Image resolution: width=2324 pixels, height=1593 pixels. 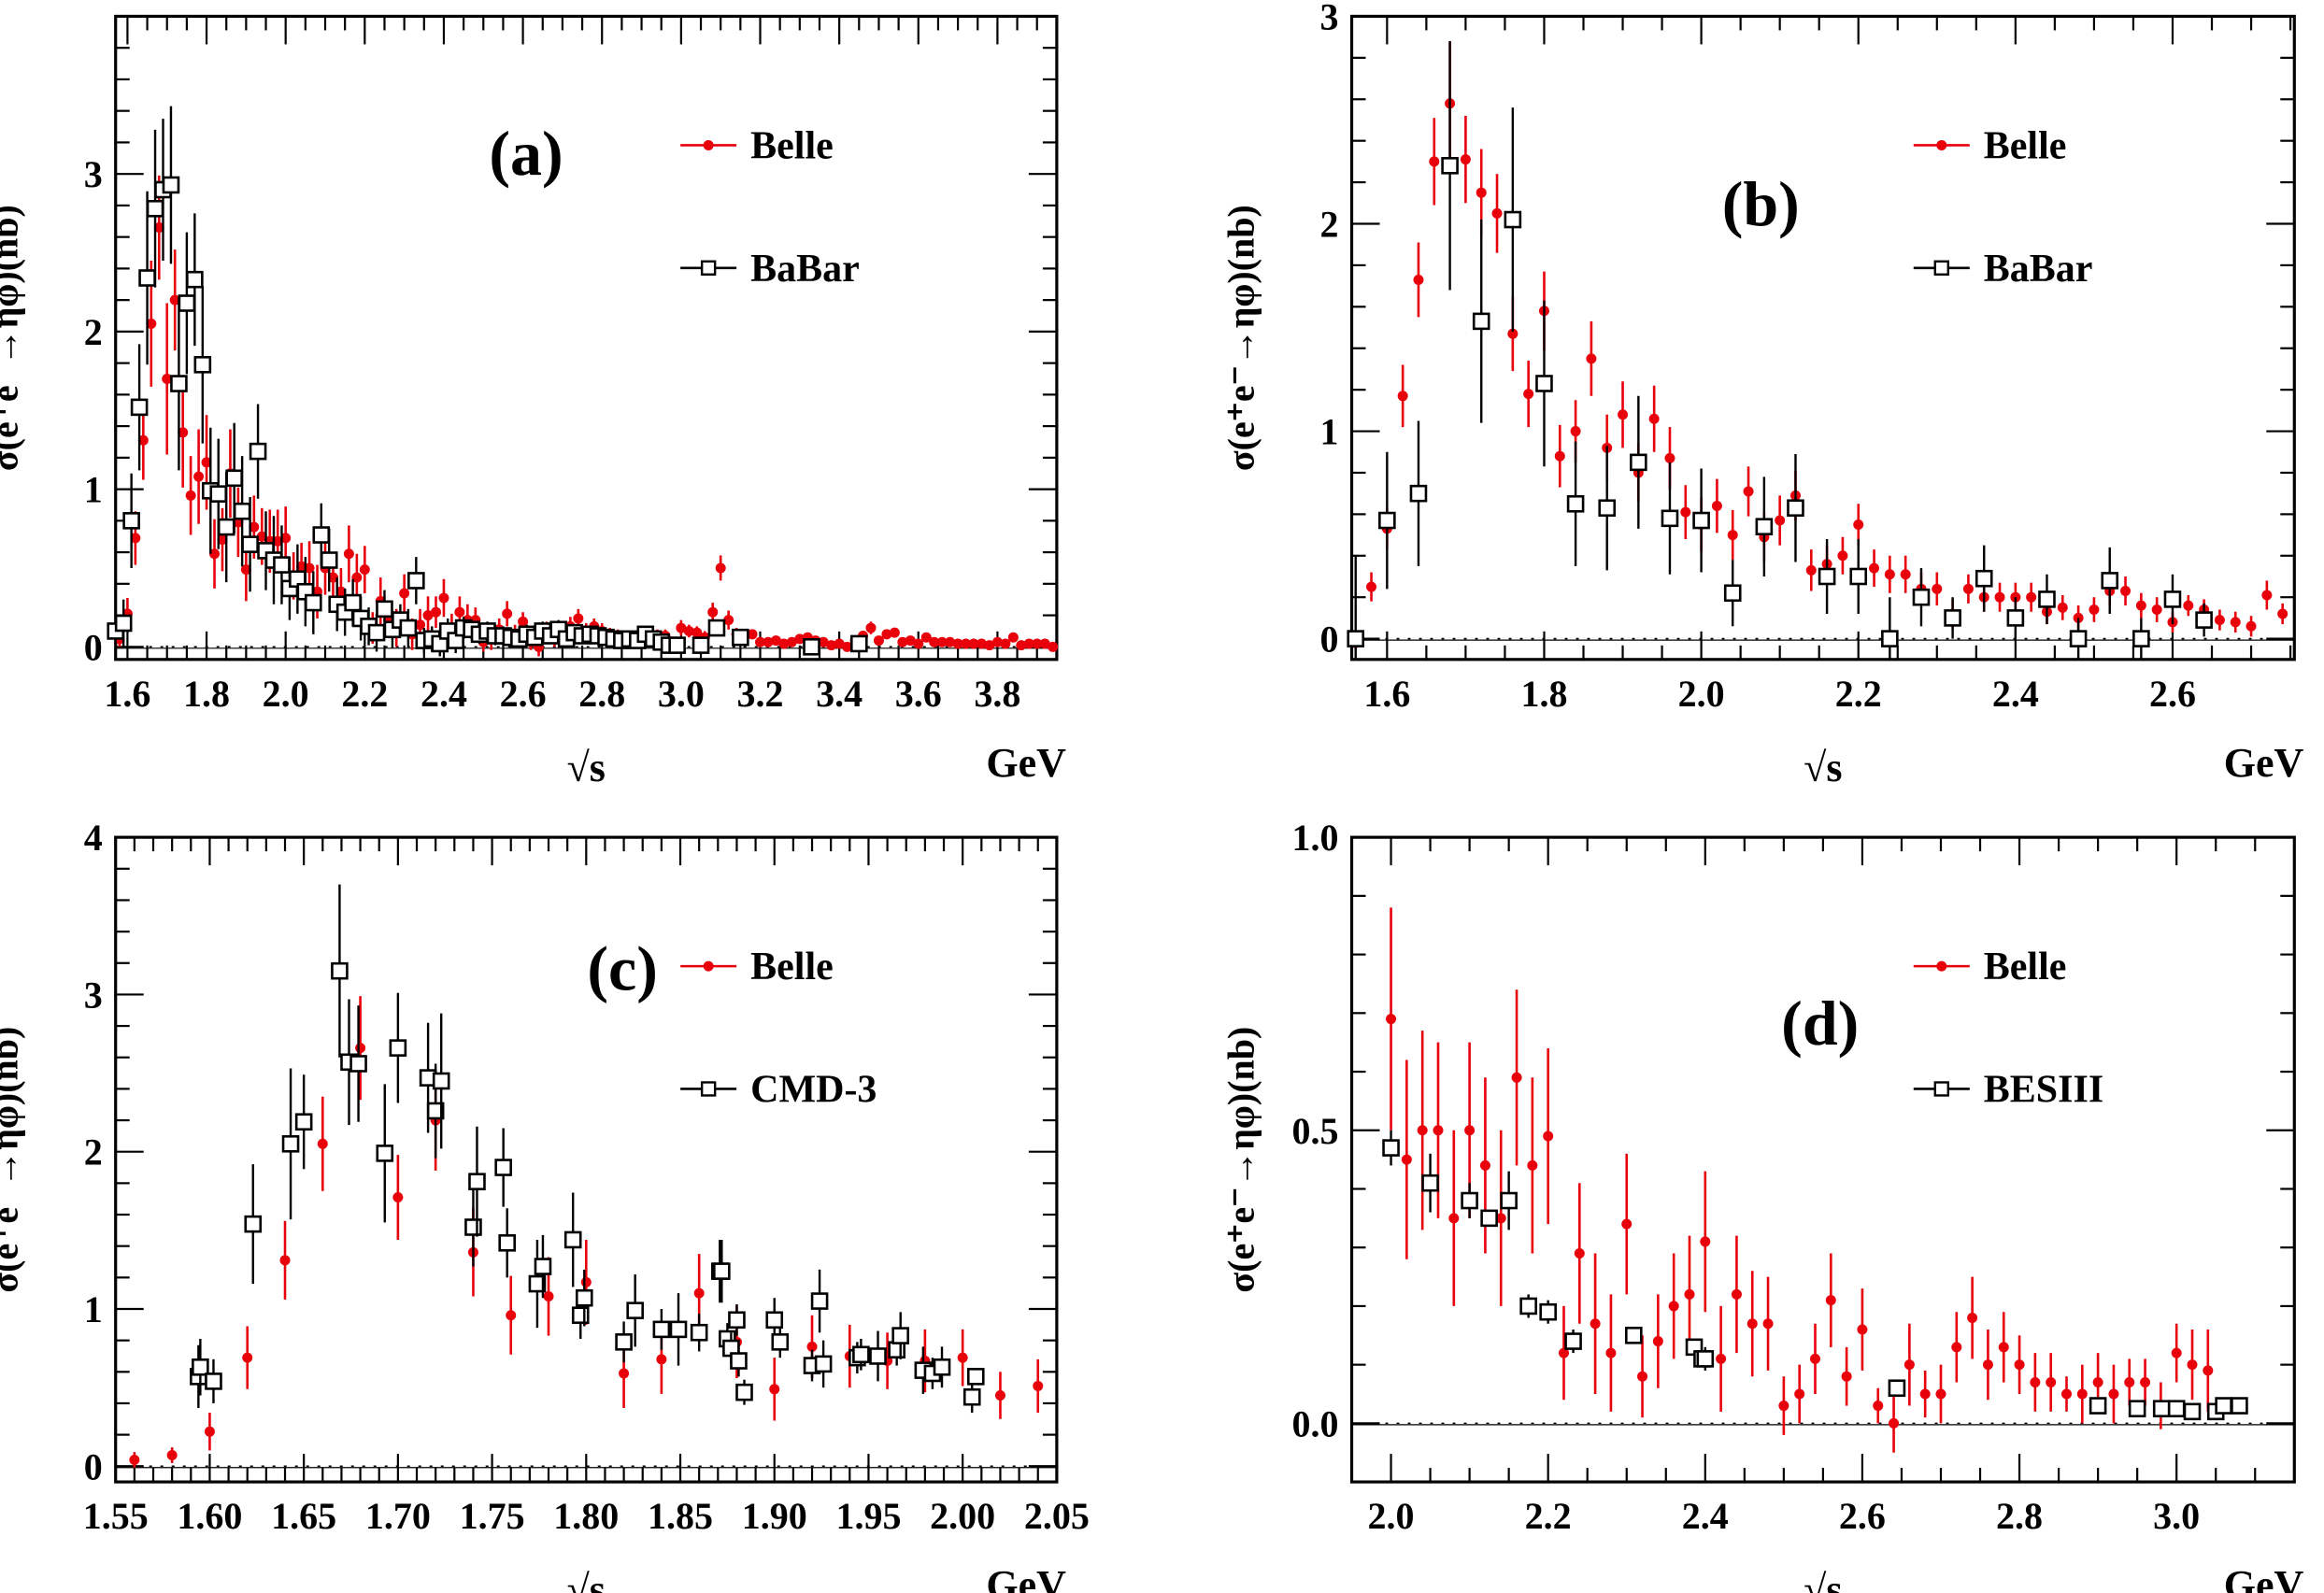 I want to click on x-tick-label: 1.55, so click(x=116, y=1516).